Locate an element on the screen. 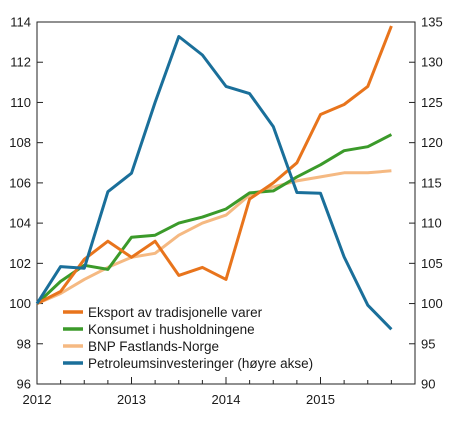 This screenshot has width=450, height=423. right-tick-label: 100 is located at coordinates (432, 303).